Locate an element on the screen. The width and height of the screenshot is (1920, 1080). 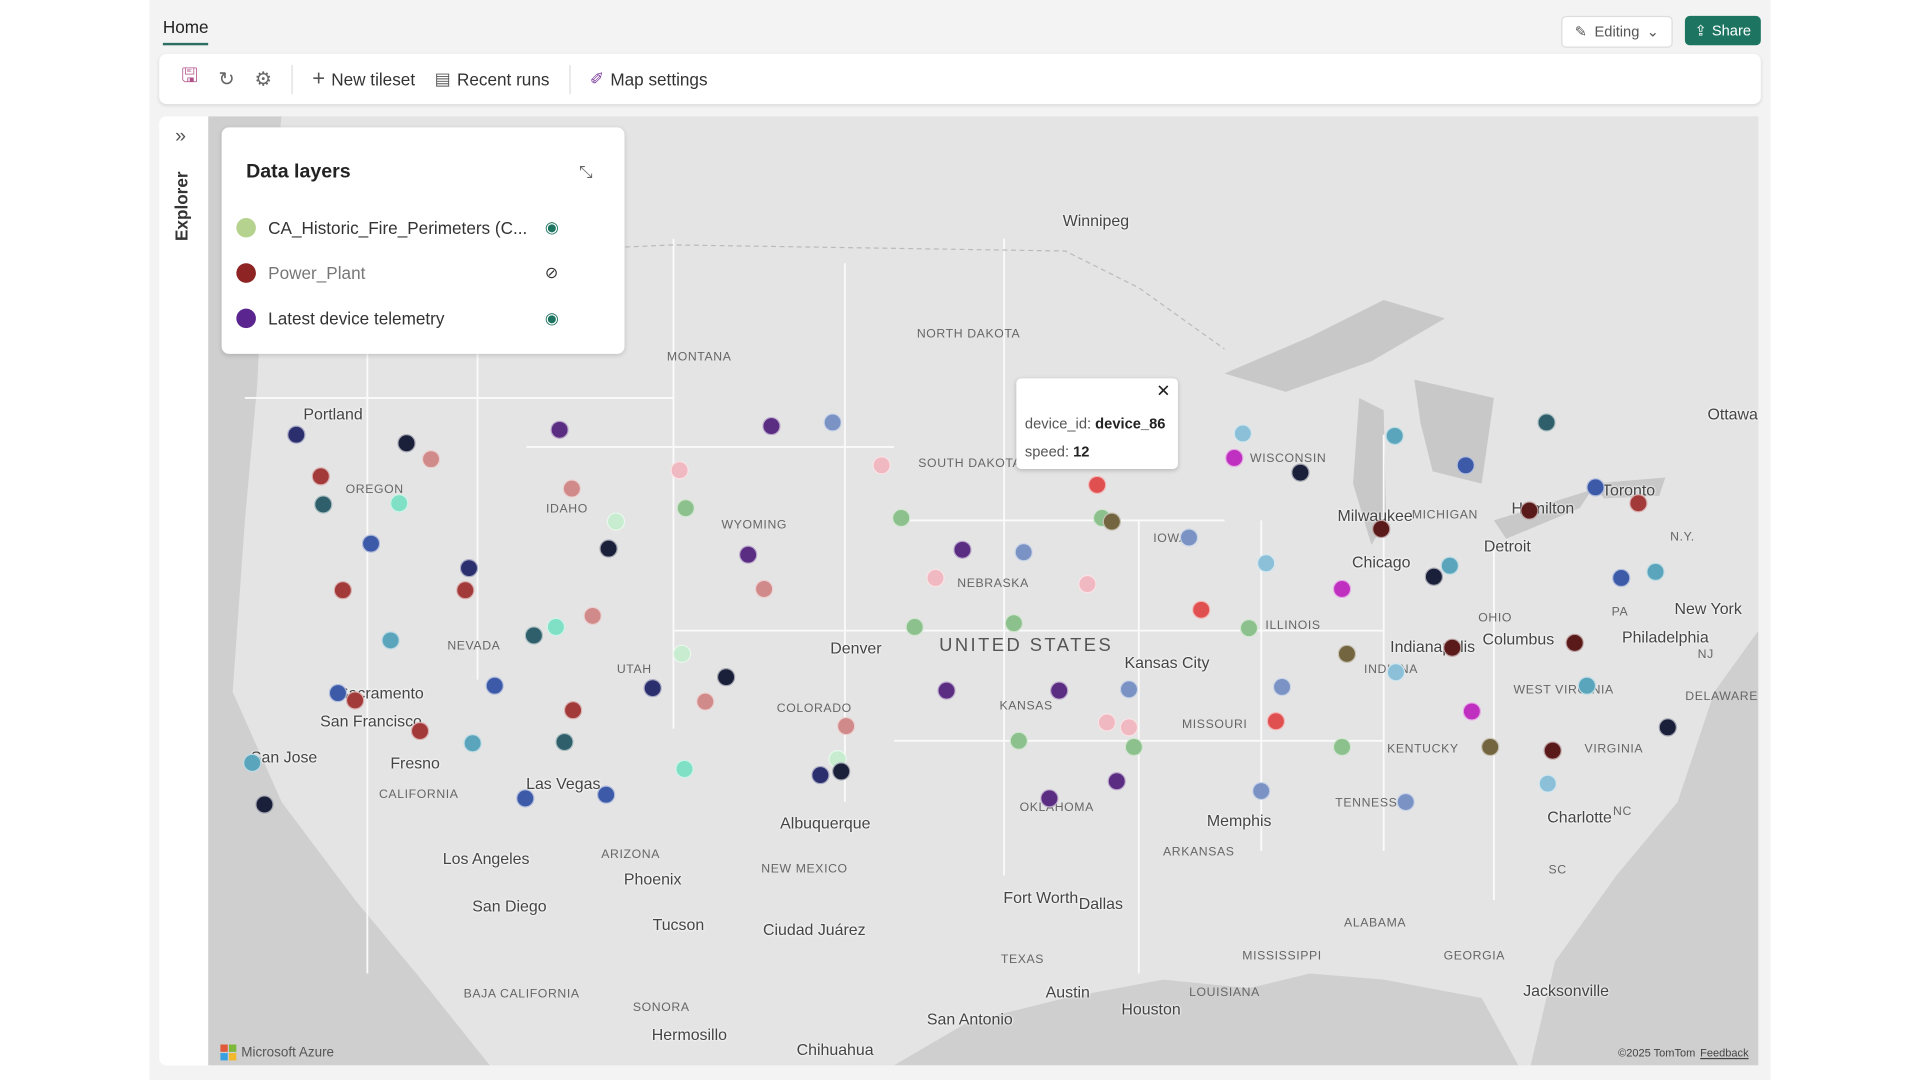
refresh-icon: ↻ is located at coordinates (226, 80).